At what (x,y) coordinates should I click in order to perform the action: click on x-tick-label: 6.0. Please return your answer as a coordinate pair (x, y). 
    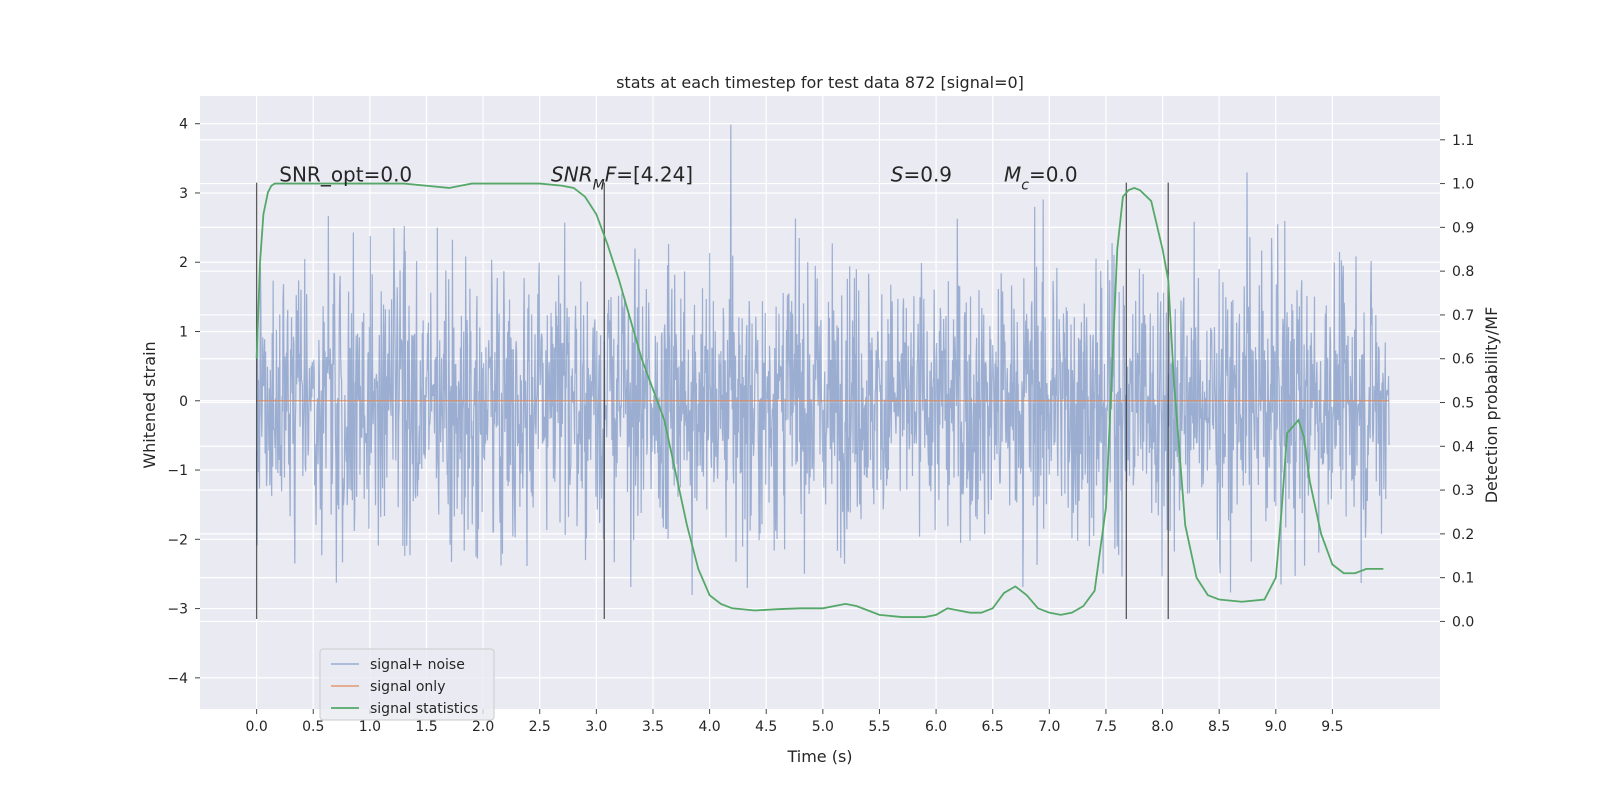
    Looking at the image, I should click on (936, 727).